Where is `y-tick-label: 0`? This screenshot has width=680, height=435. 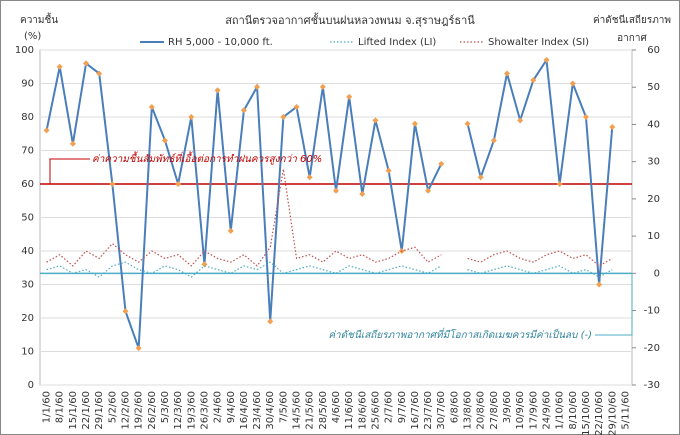
y-tick-label: 0 is located at coordinates (31, 385).